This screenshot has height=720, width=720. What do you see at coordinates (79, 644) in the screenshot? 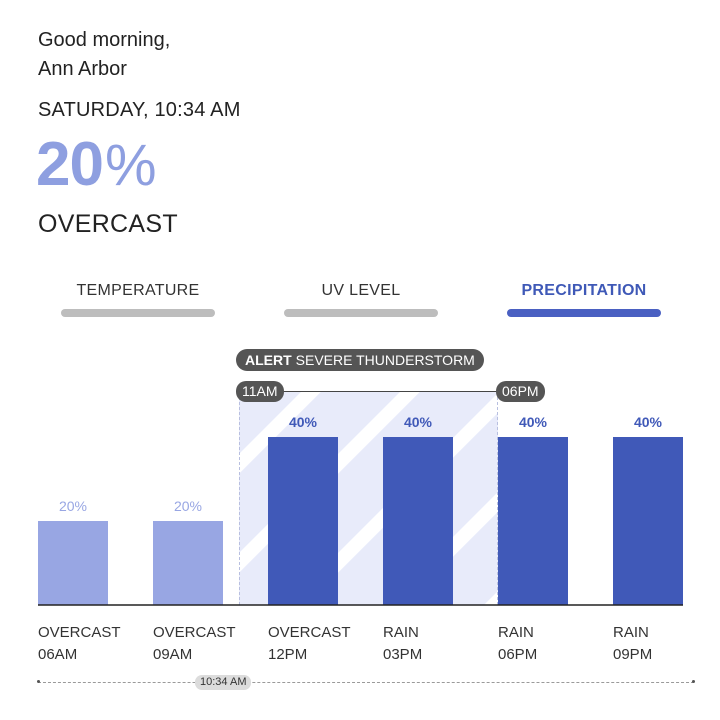
I see `time-slot-label: OVERCAST 06AM` at bounding box center [79, 644].